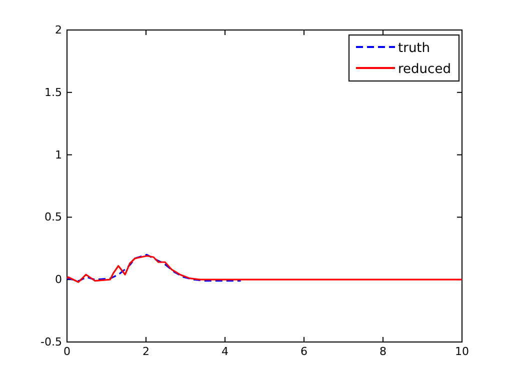 Image resolution: width=512 pixels, height=384 pixels. What do you see at coordinates (304, 351) in the screenshot?
I see `x-tick-label: 6` at bounding box center [304, 351].